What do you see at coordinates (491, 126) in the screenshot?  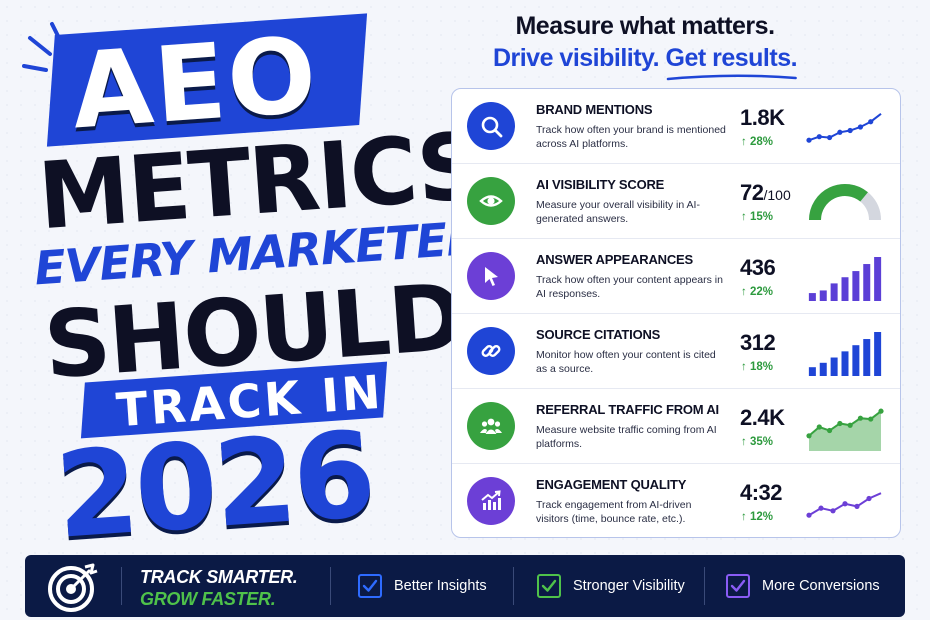 I see `search-icon` at bounding box center [491, 126].